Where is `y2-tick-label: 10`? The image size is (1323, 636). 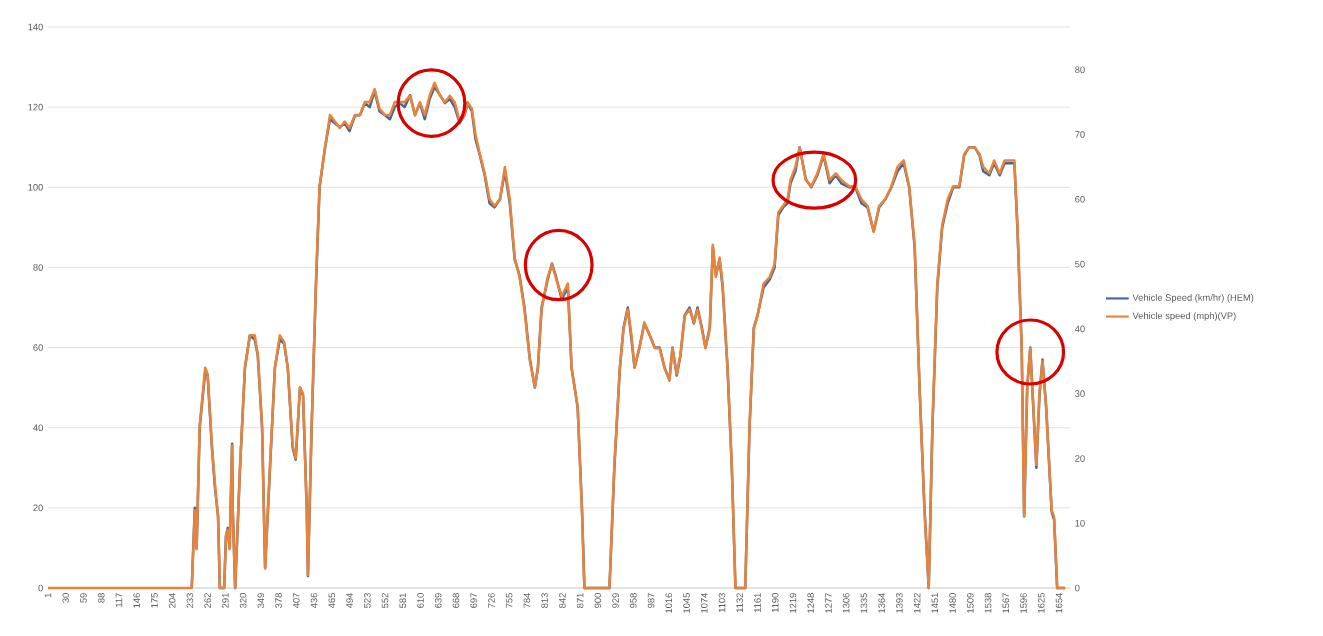 y2-tick-label: 10 is located at coordinates (1080, 523).